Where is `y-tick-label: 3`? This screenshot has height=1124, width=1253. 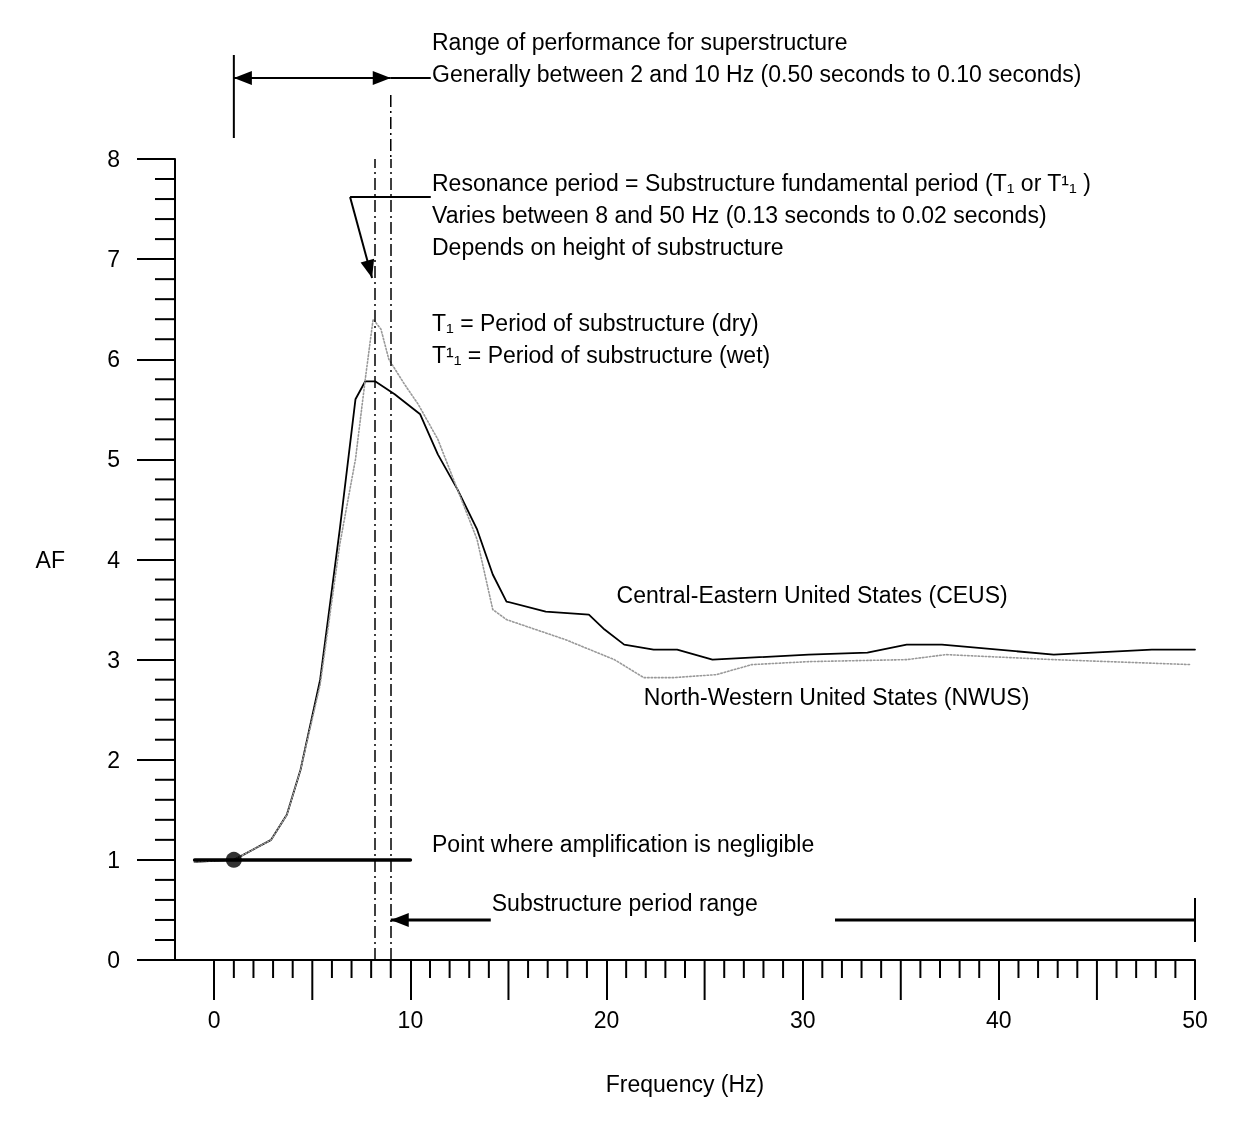
y-tick-label: 3 is located at coordinates (113, 659).